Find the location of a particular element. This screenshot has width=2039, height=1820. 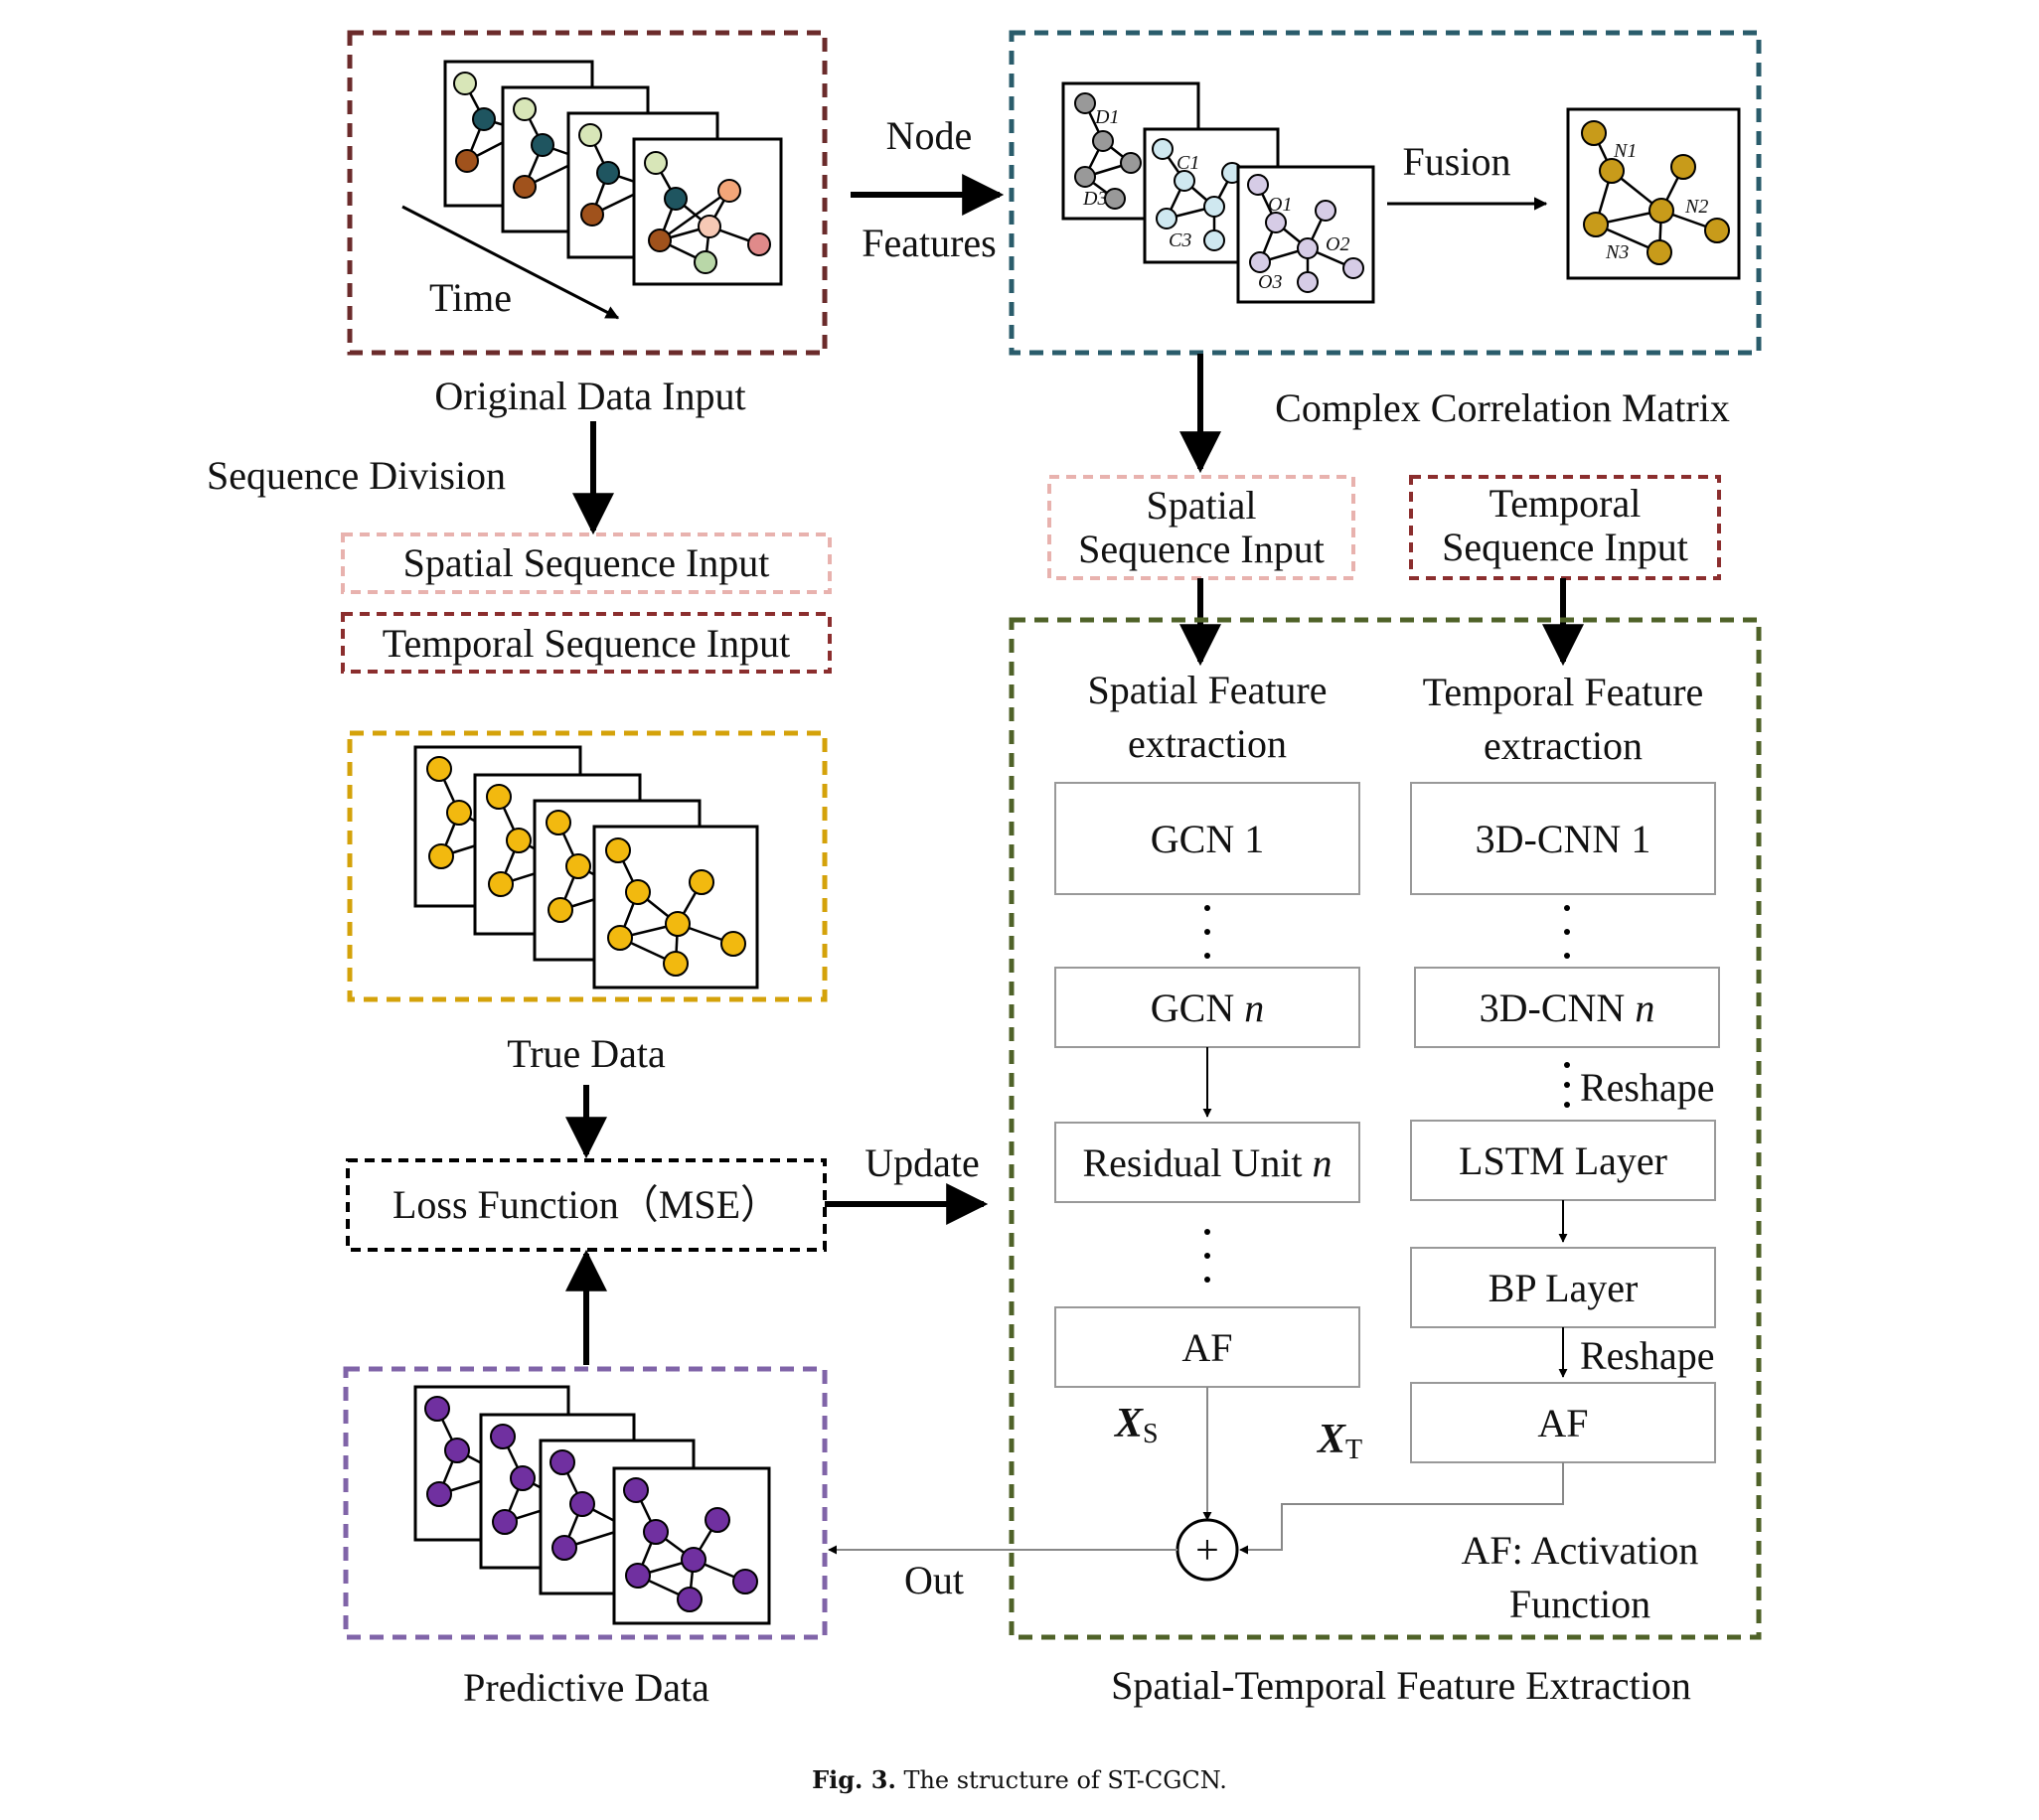

temporal-feature-title-2: extraction is located at coordinates (1563, 745).